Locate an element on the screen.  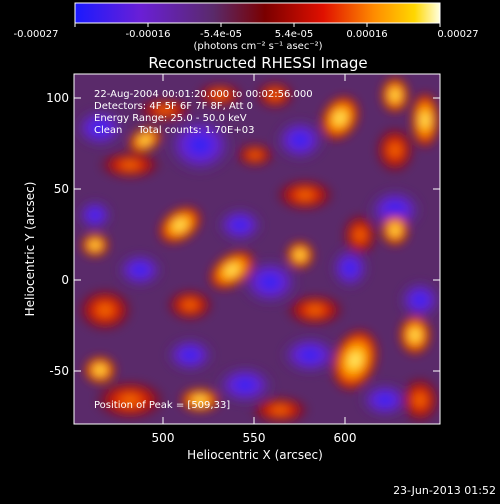
info-time-range: 22-Aug-2004 00:01:20.000 to 00:02:56.000 is located at coordinates (203, 94).